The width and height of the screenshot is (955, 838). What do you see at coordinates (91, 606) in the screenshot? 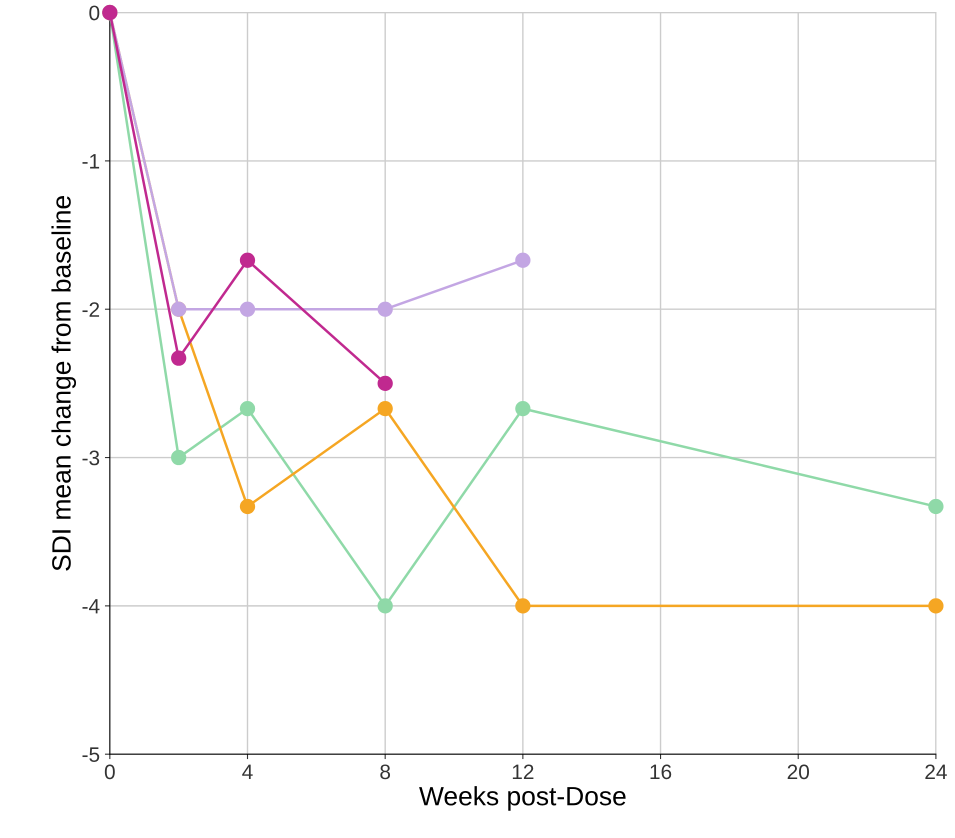
I see `y-tick-label: -4` at bounding box center [91, 606].